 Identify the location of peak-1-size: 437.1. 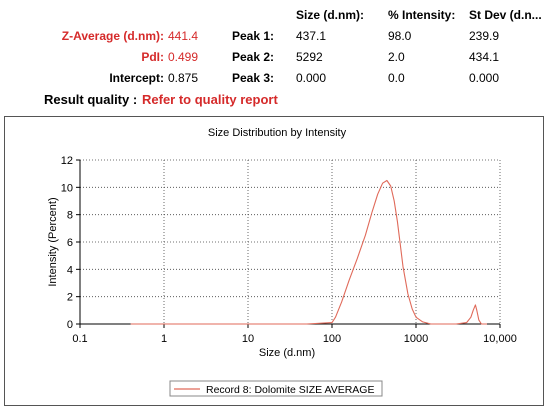
(311, 36).